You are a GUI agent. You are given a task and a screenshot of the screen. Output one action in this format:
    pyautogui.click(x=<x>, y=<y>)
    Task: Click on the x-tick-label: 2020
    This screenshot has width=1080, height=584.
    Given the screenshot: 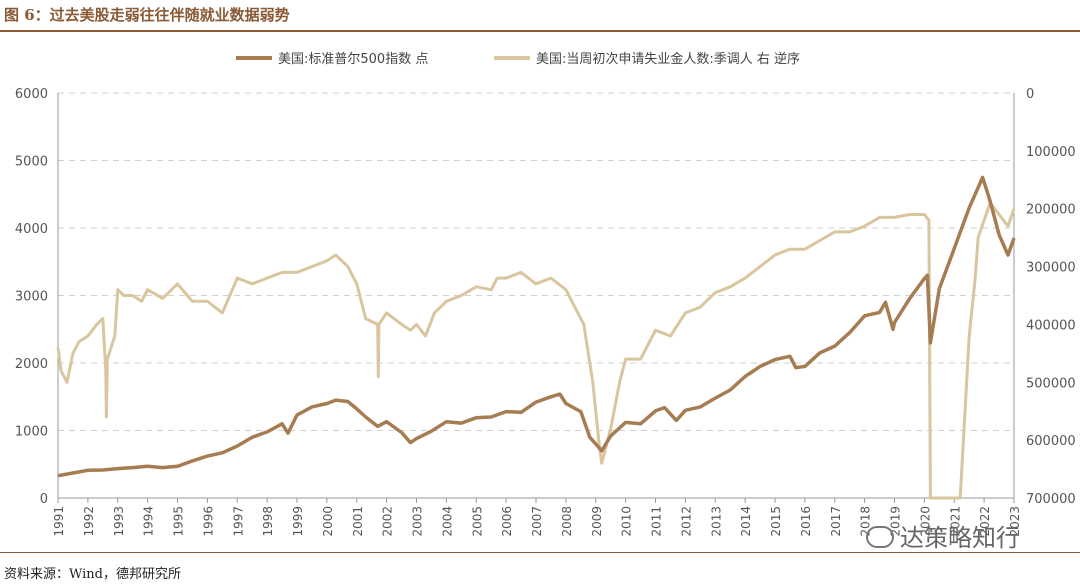 What is the action you would take?
    pyautogui.click(x=925, y=521)
    